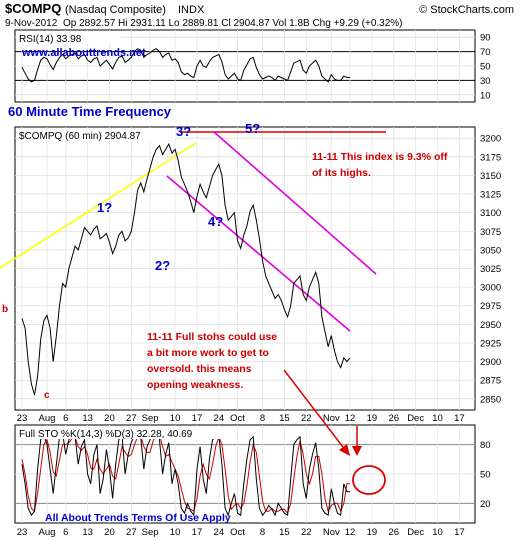  What do you see at coordinates (80, 136) in the screenshot?
I see `price-label: $COMPQ (60 min) 2904.87` at bounding box center [80, 136].